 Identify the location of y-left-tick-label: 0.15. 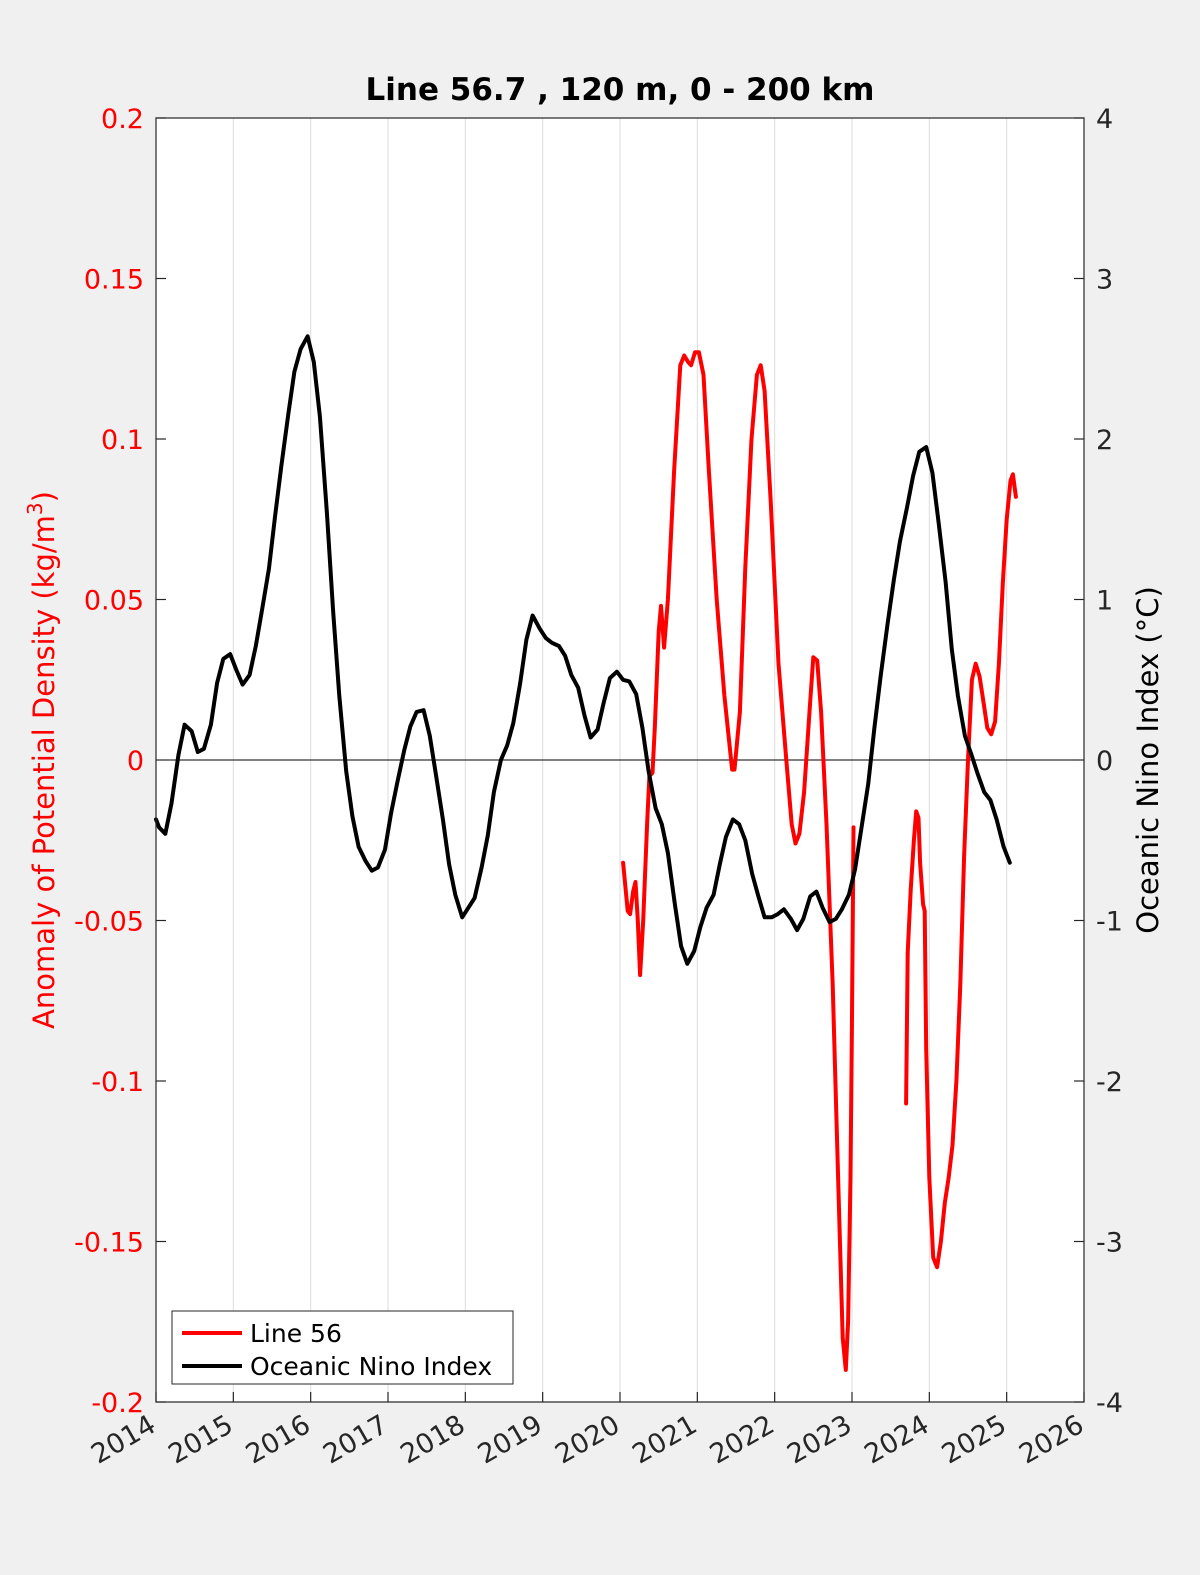
(114, 280).